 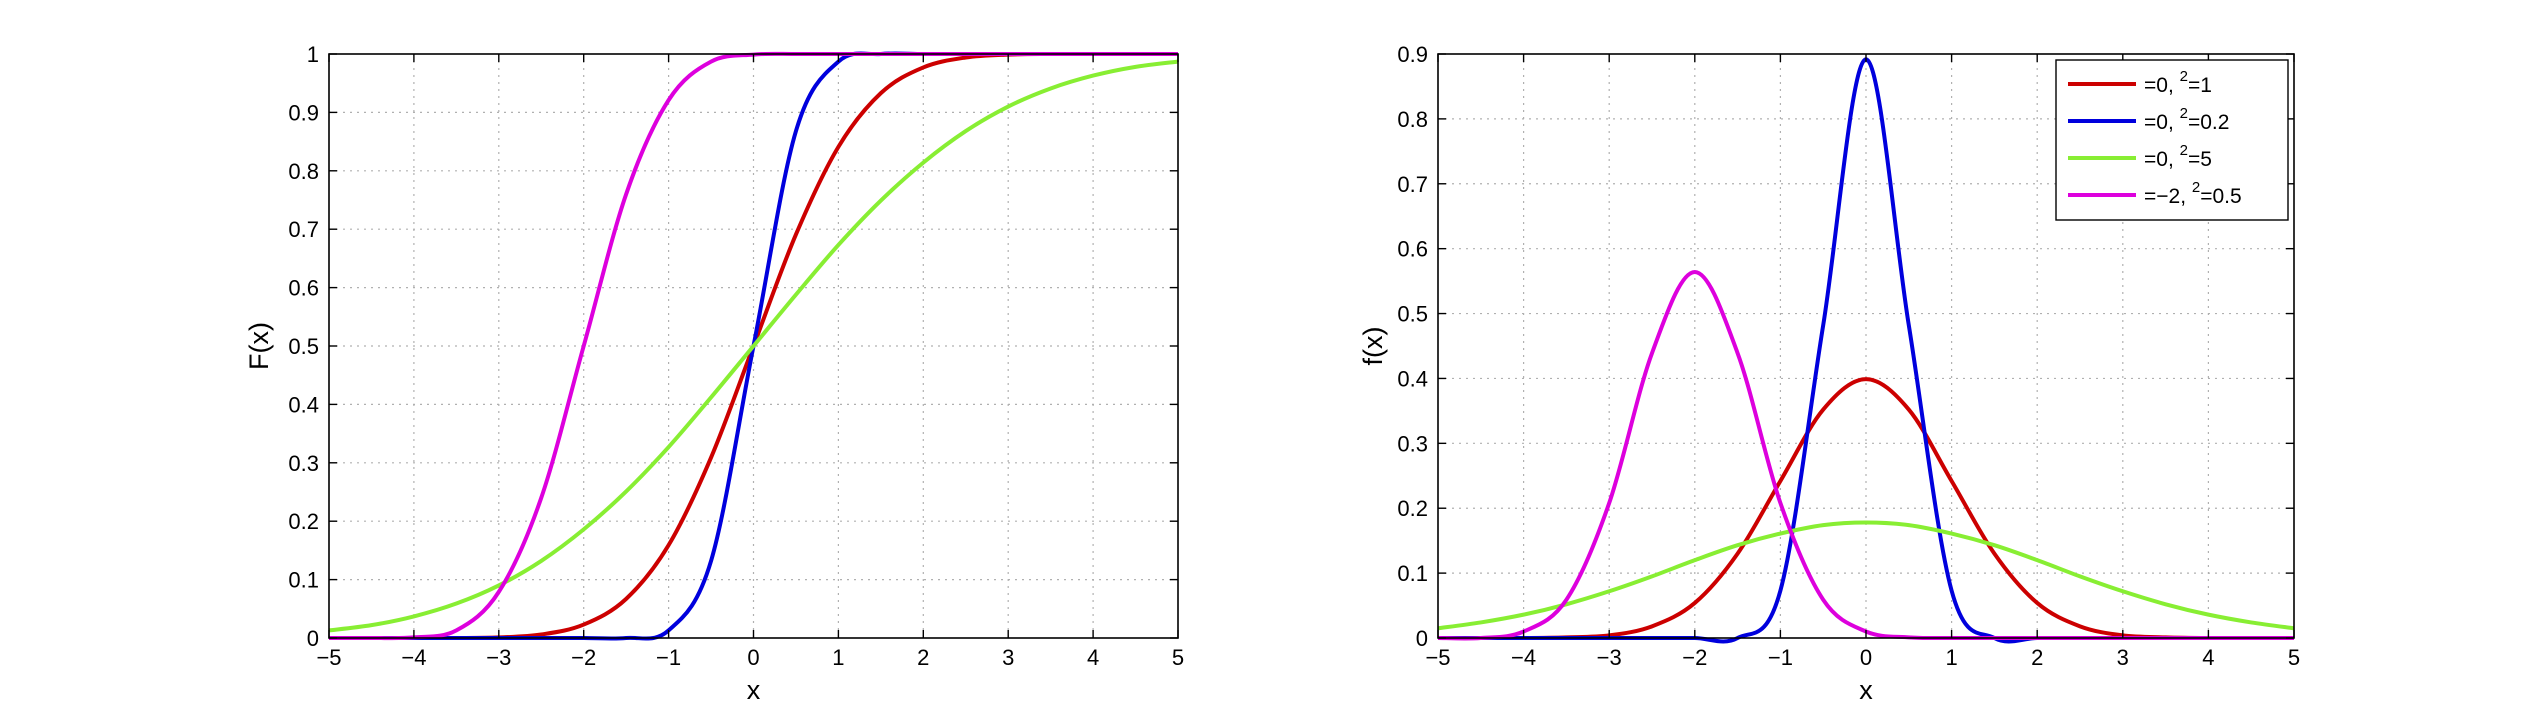 I want to click on legend-entry-red: =0, 2=1, so click(x=2178, y=82).